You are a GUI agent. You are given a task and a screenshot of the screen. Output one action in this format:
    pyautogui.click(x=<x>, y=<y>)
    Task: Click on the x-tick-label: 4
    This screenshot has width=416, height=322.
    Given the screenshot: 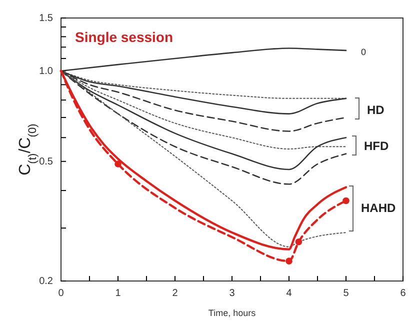 What is the action you would take?
    pyautogui.click(x=289, y=294)
    